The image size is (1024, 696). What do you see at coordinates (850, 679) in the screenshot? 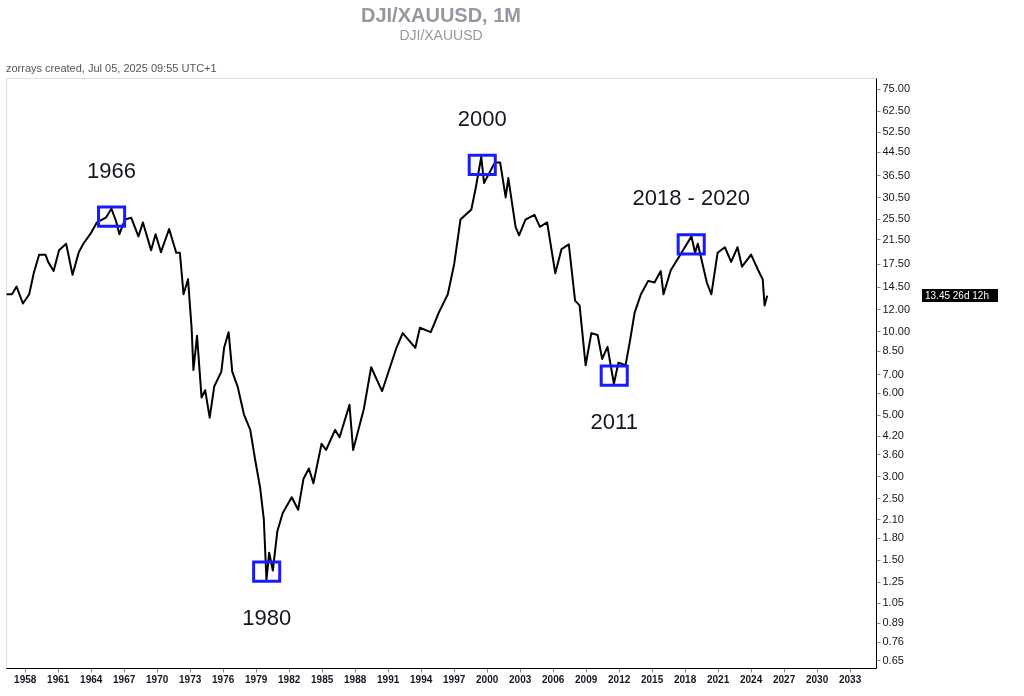
I see `x-tick-label: 2033` at bounding box center [850, 679].